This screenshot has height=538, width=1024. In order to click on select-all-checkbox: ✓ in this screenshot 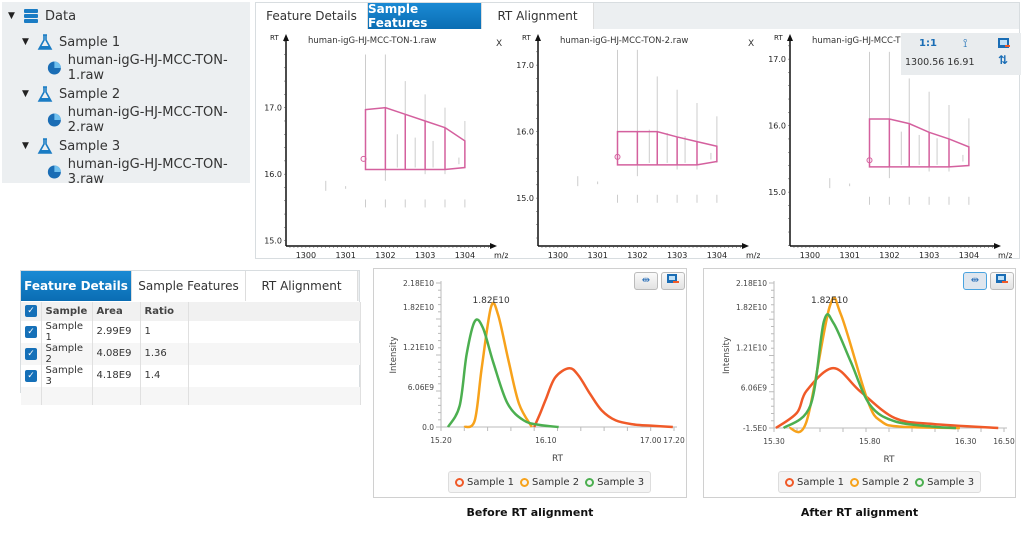, I will do `click(31, 311)`.